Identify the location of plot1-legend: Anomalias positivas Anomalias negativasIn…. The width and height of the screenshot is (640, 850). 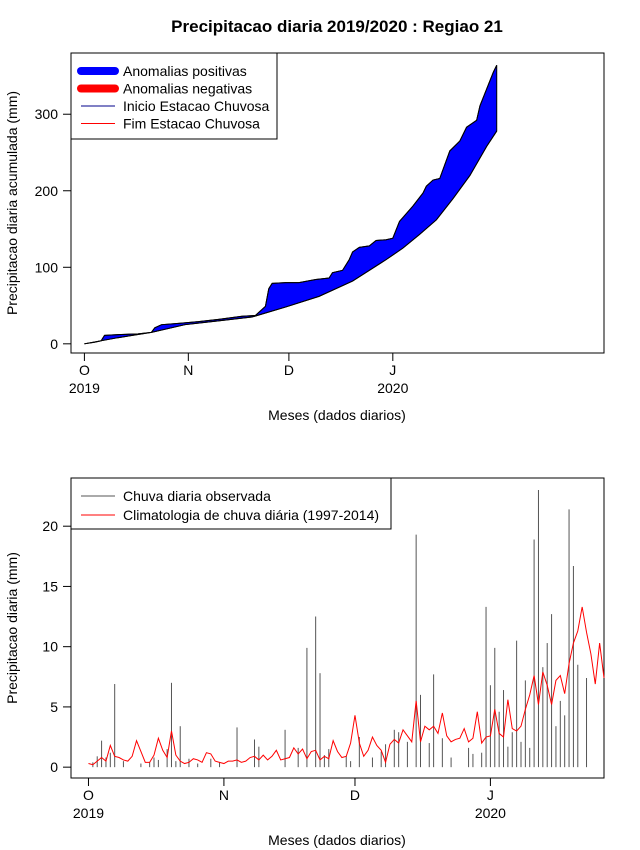
(174, 96).